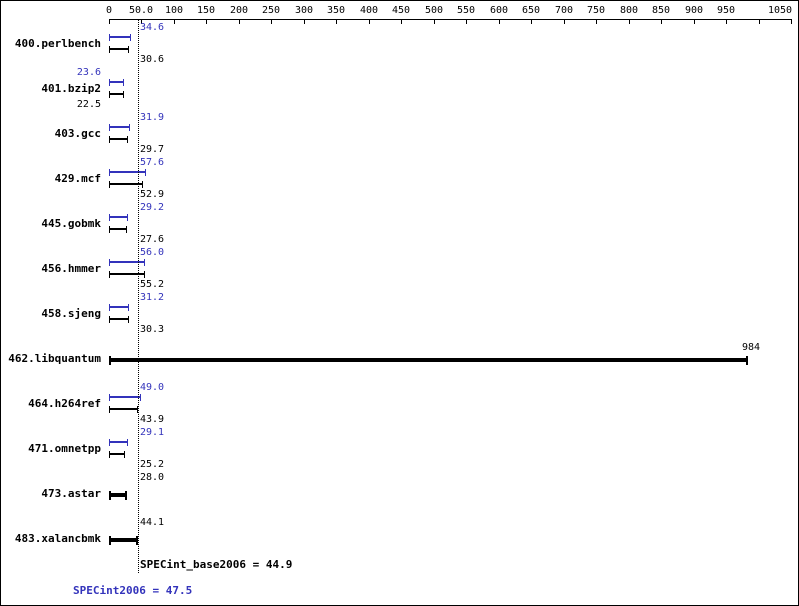 This screenshot has height=606, width=799. What do you see at coordinates (71, 313) in the screenshot?
I see `benchmark-label: 458.sjeng` at bounding box center [71, 313].